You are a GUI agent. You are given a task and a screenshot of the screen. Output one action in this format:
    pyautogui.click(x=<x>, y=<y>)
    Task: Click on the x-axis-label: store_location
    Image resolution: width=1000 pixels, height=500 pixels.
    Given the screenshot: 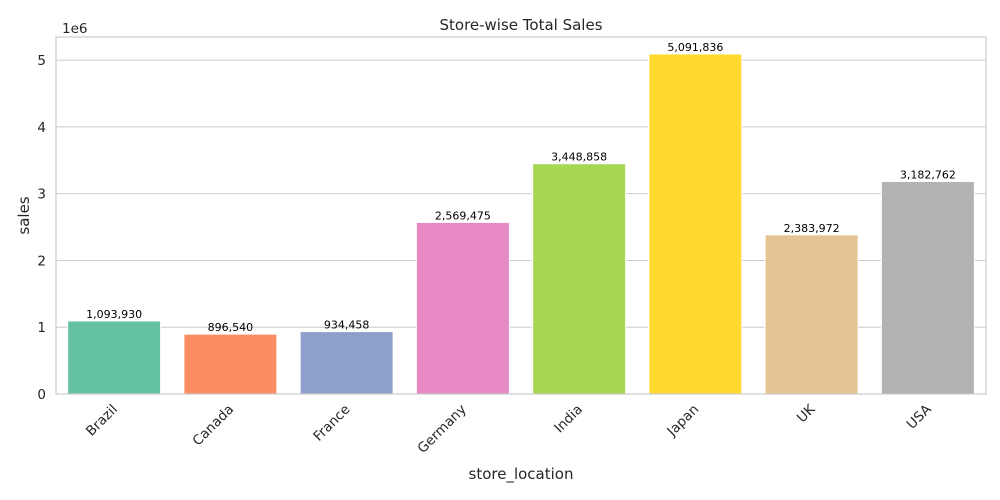 What is the action you would take?
    pyautogui.click(x=521, y=474)
    